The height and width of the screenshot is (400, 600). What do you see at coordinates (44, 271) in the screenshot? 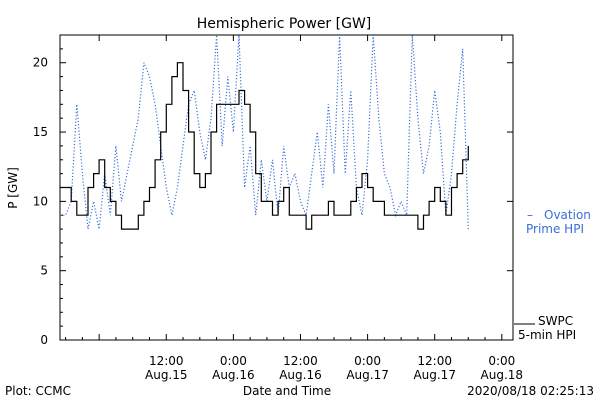
I see `y-tick-label: 5` at bounding box center [44, 271].